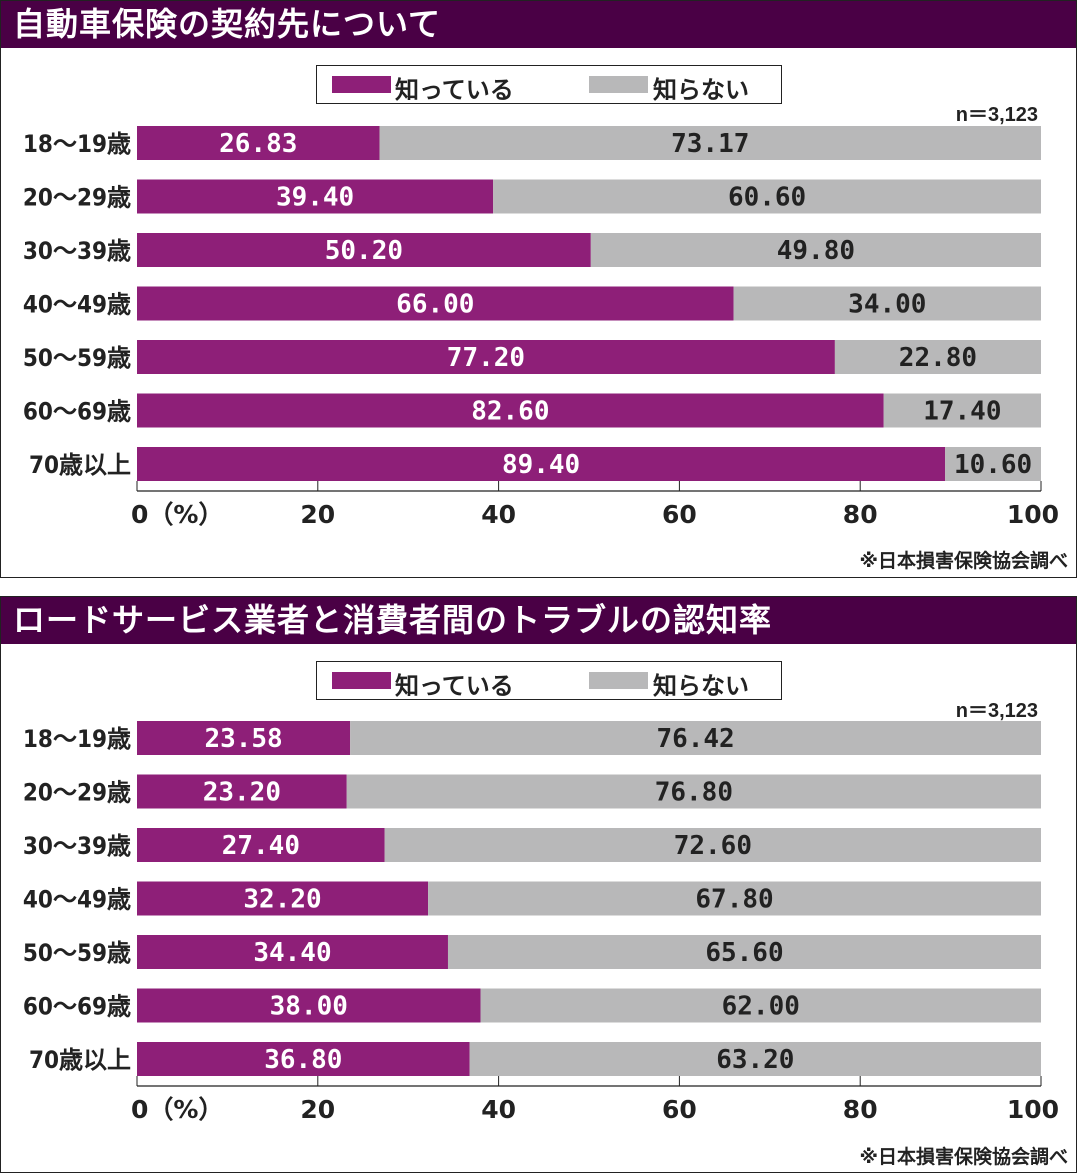  I want to click on data-label-unknown: 76.42, so click(695, 739).